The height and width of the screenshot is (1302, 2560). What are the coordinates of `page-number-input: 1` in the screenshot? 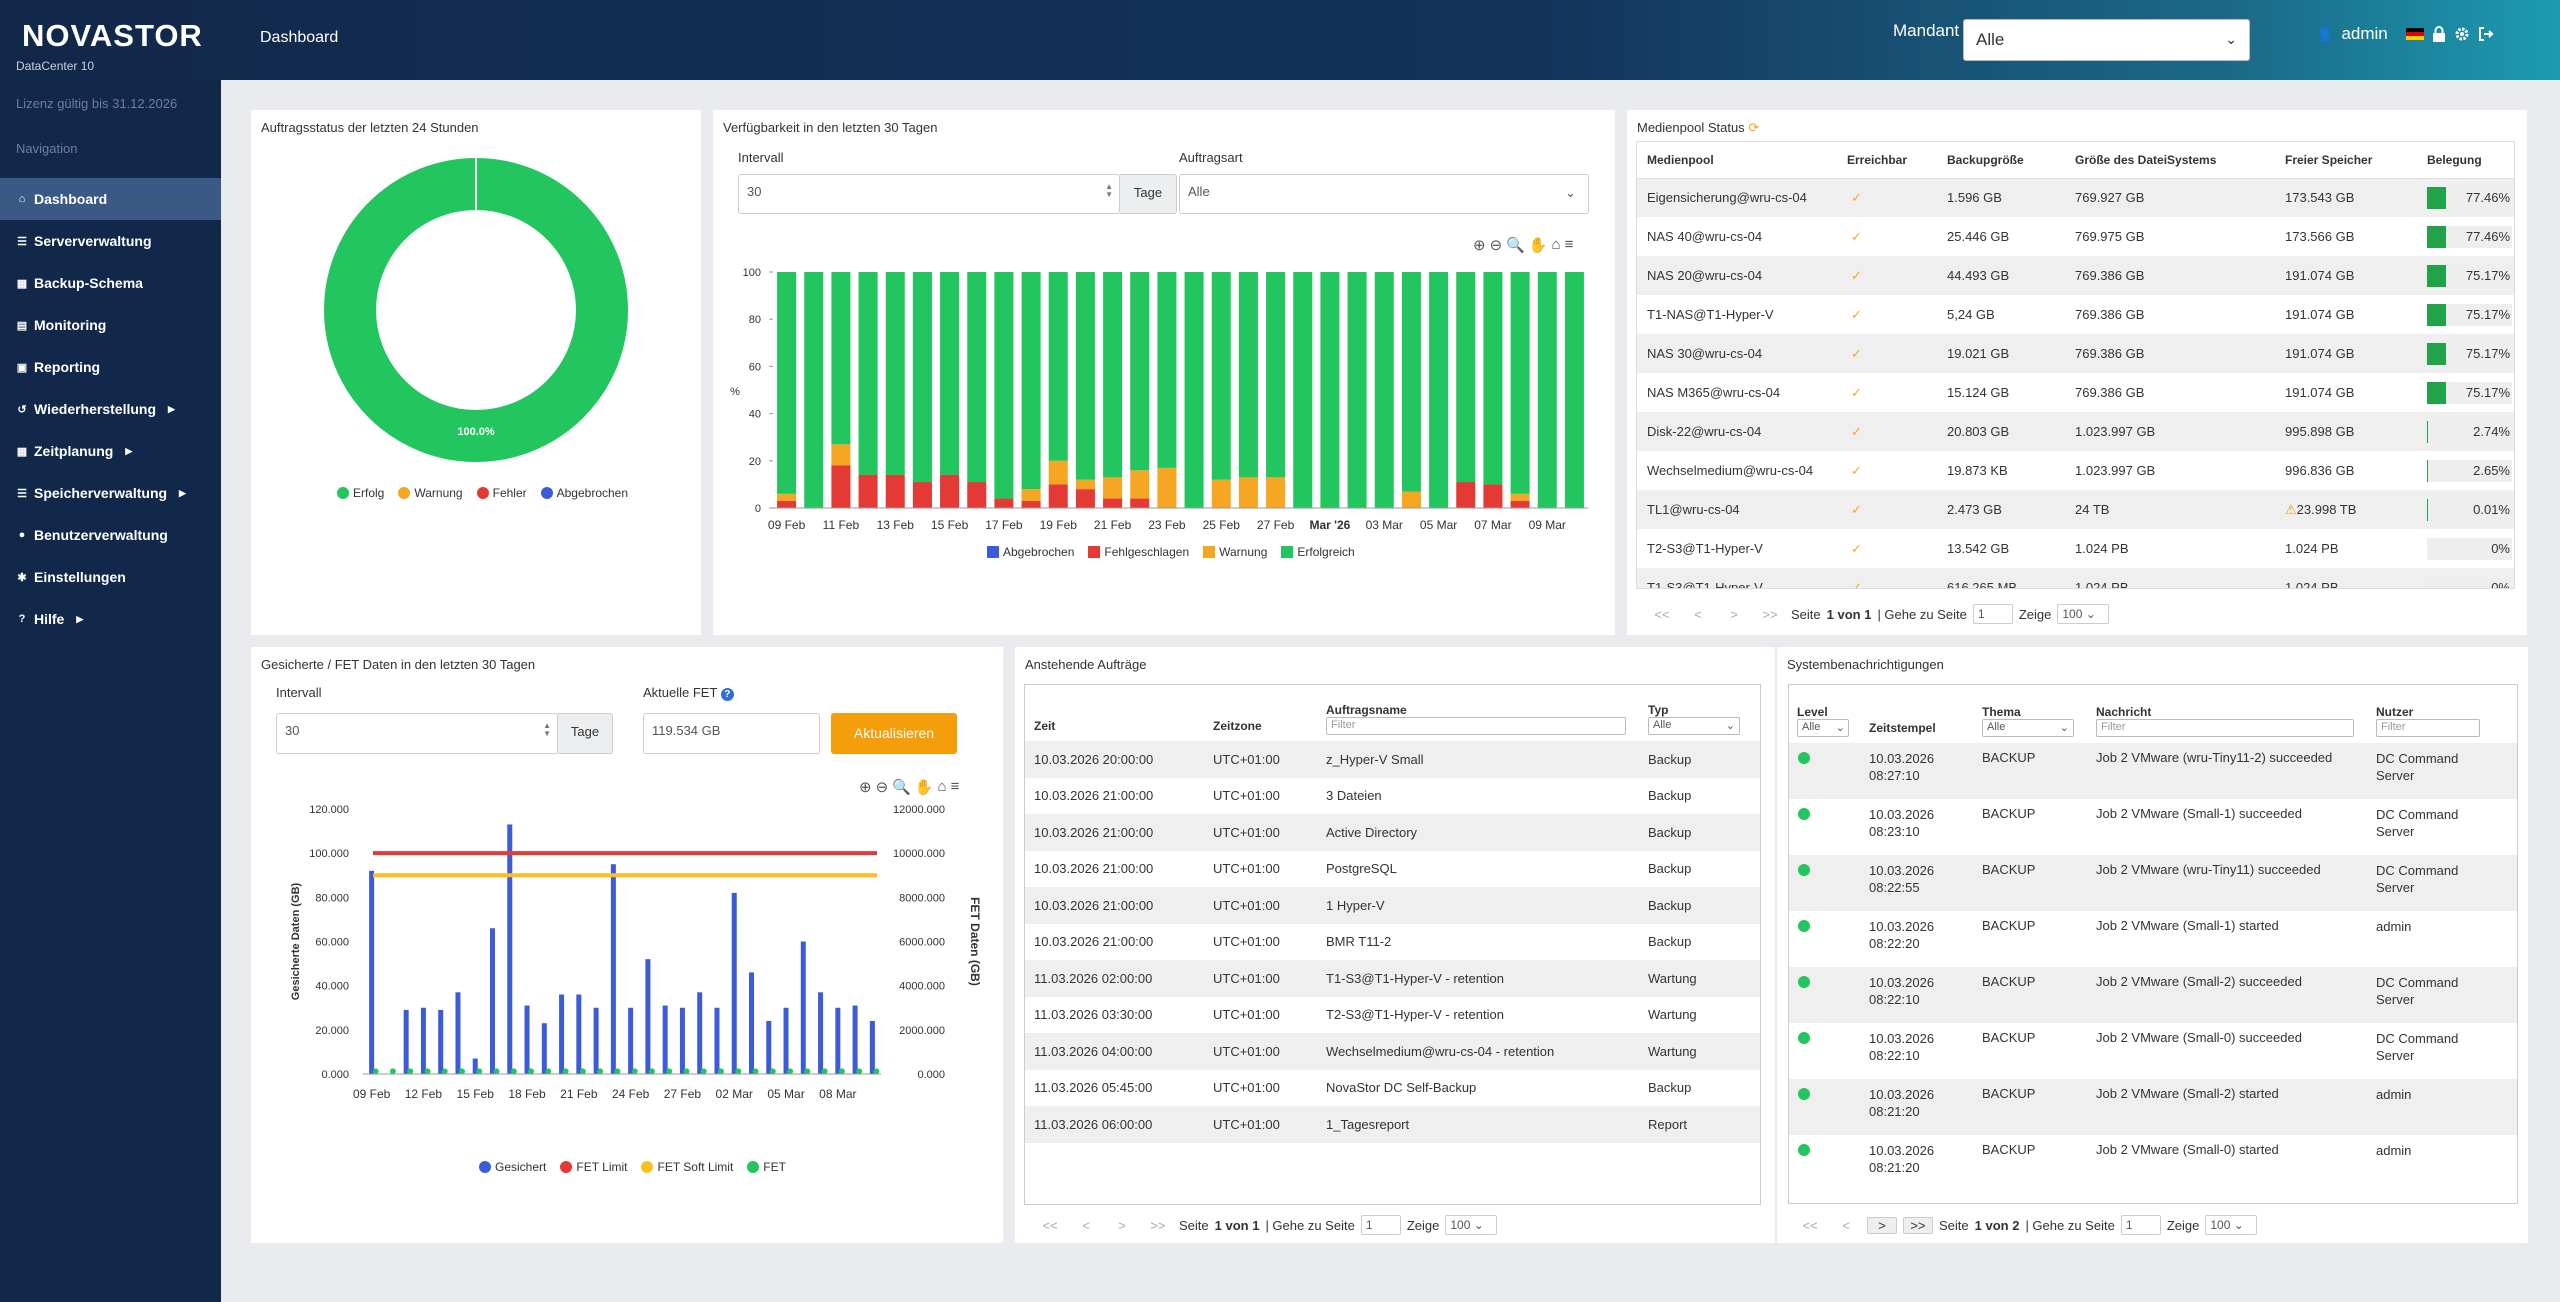 It's located at (1992, 614).